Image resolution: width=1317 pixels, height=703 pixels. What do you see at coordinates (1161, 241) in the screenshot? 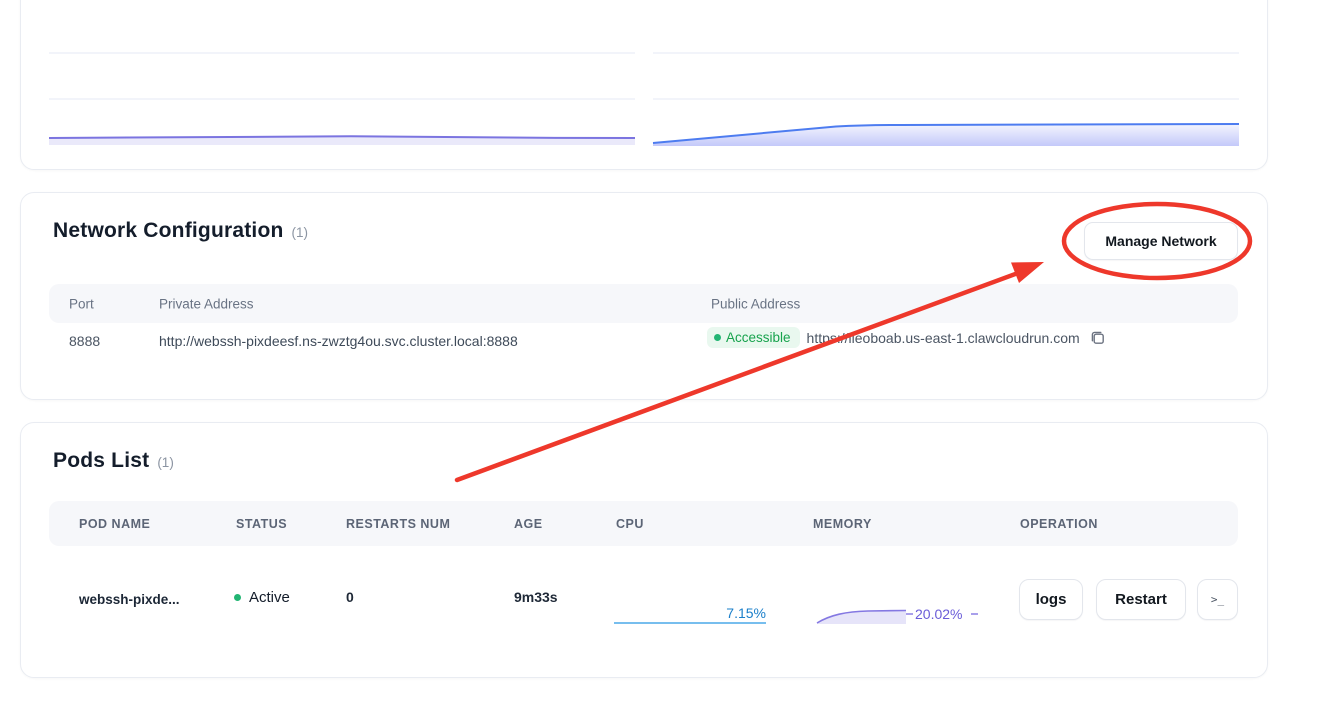
I see `manage-network-button: Manage Network` at bounding box center [1161, 241].